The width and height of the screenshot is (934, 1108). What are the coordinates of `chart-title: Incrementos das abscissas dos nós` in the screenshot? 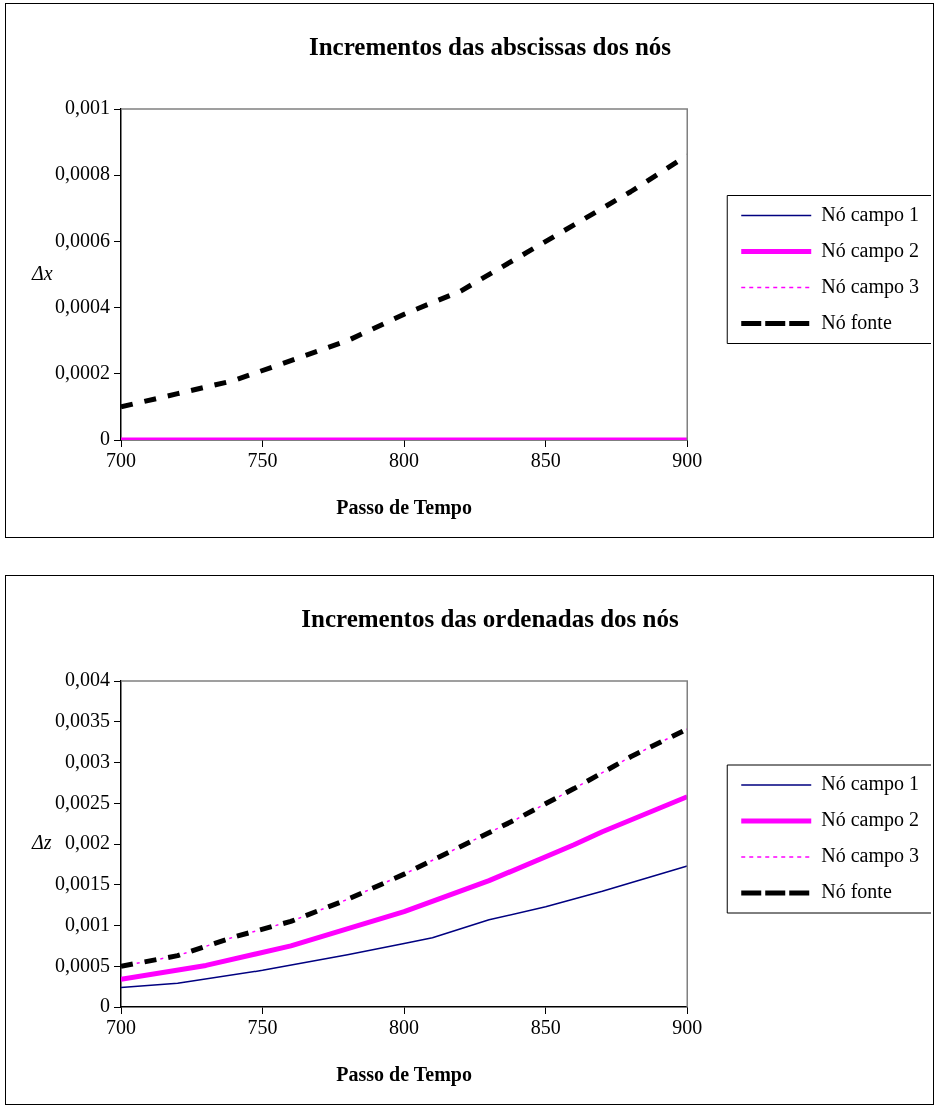 It's located at (490, 47).